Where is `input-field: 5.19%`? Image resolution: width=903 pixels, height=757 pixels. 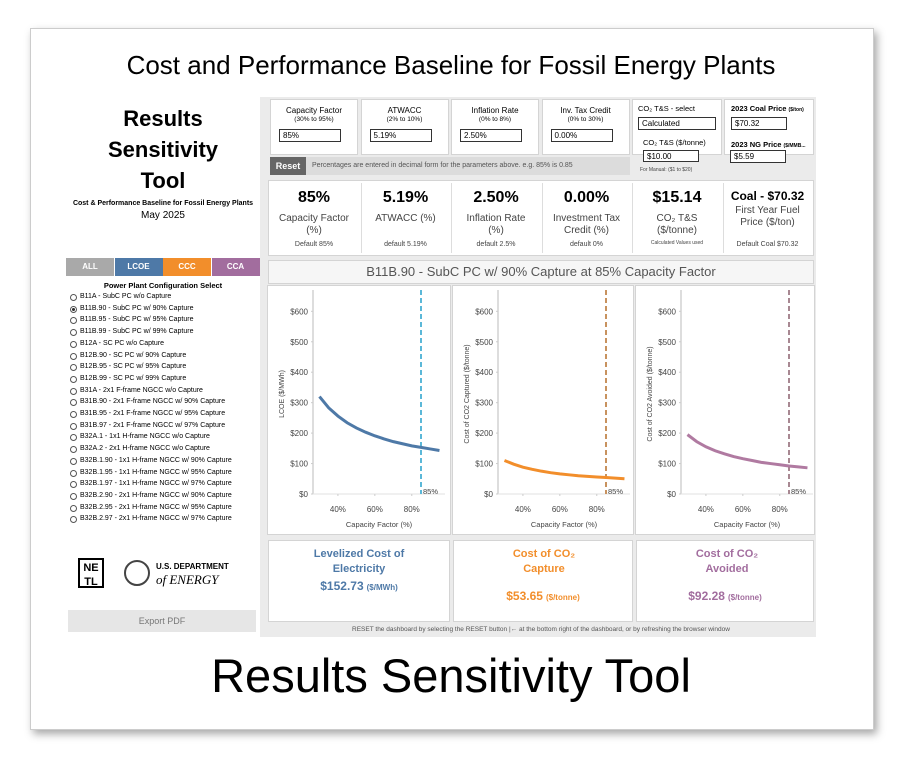
input-field: 5.19% is located at coordinates (400, 135).